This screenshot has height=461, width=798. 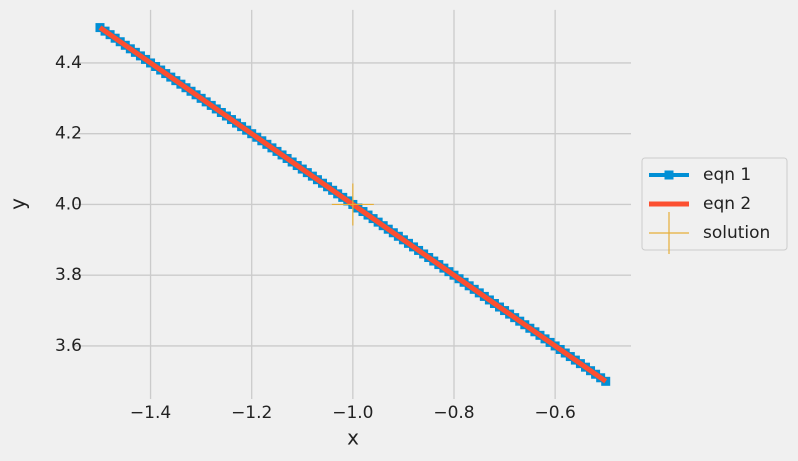 I want to click on x-tick-label: −1.0, so click(x=352, y=413).